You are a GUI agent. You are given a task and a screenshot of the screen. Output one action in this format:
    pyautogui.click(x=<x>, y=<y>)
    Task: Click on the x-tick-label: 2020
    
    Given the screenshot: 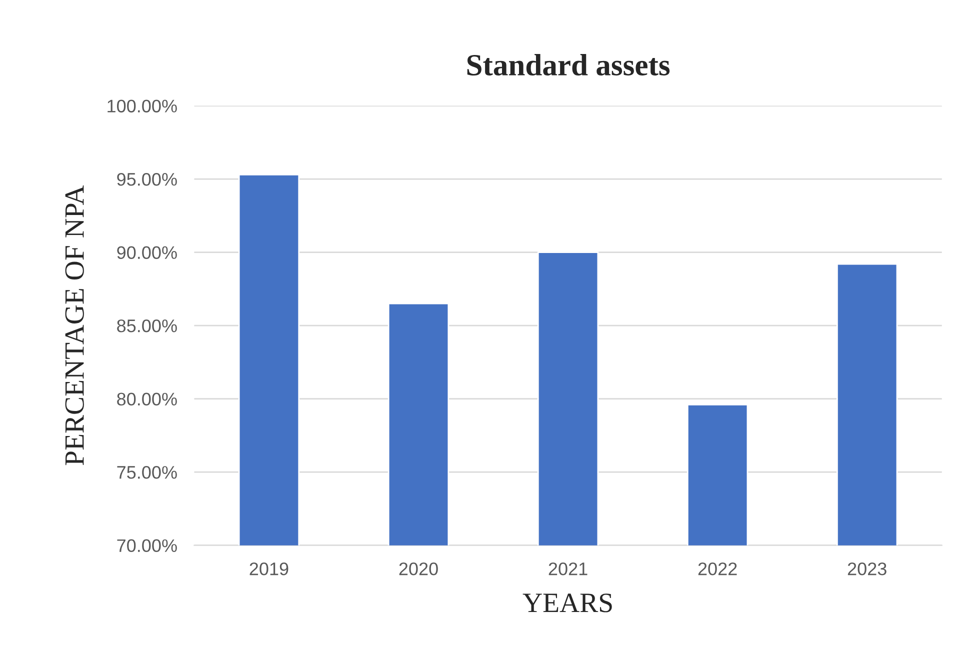 What is the action you would take?
    pyautogui.click(x=418, y=569)
    